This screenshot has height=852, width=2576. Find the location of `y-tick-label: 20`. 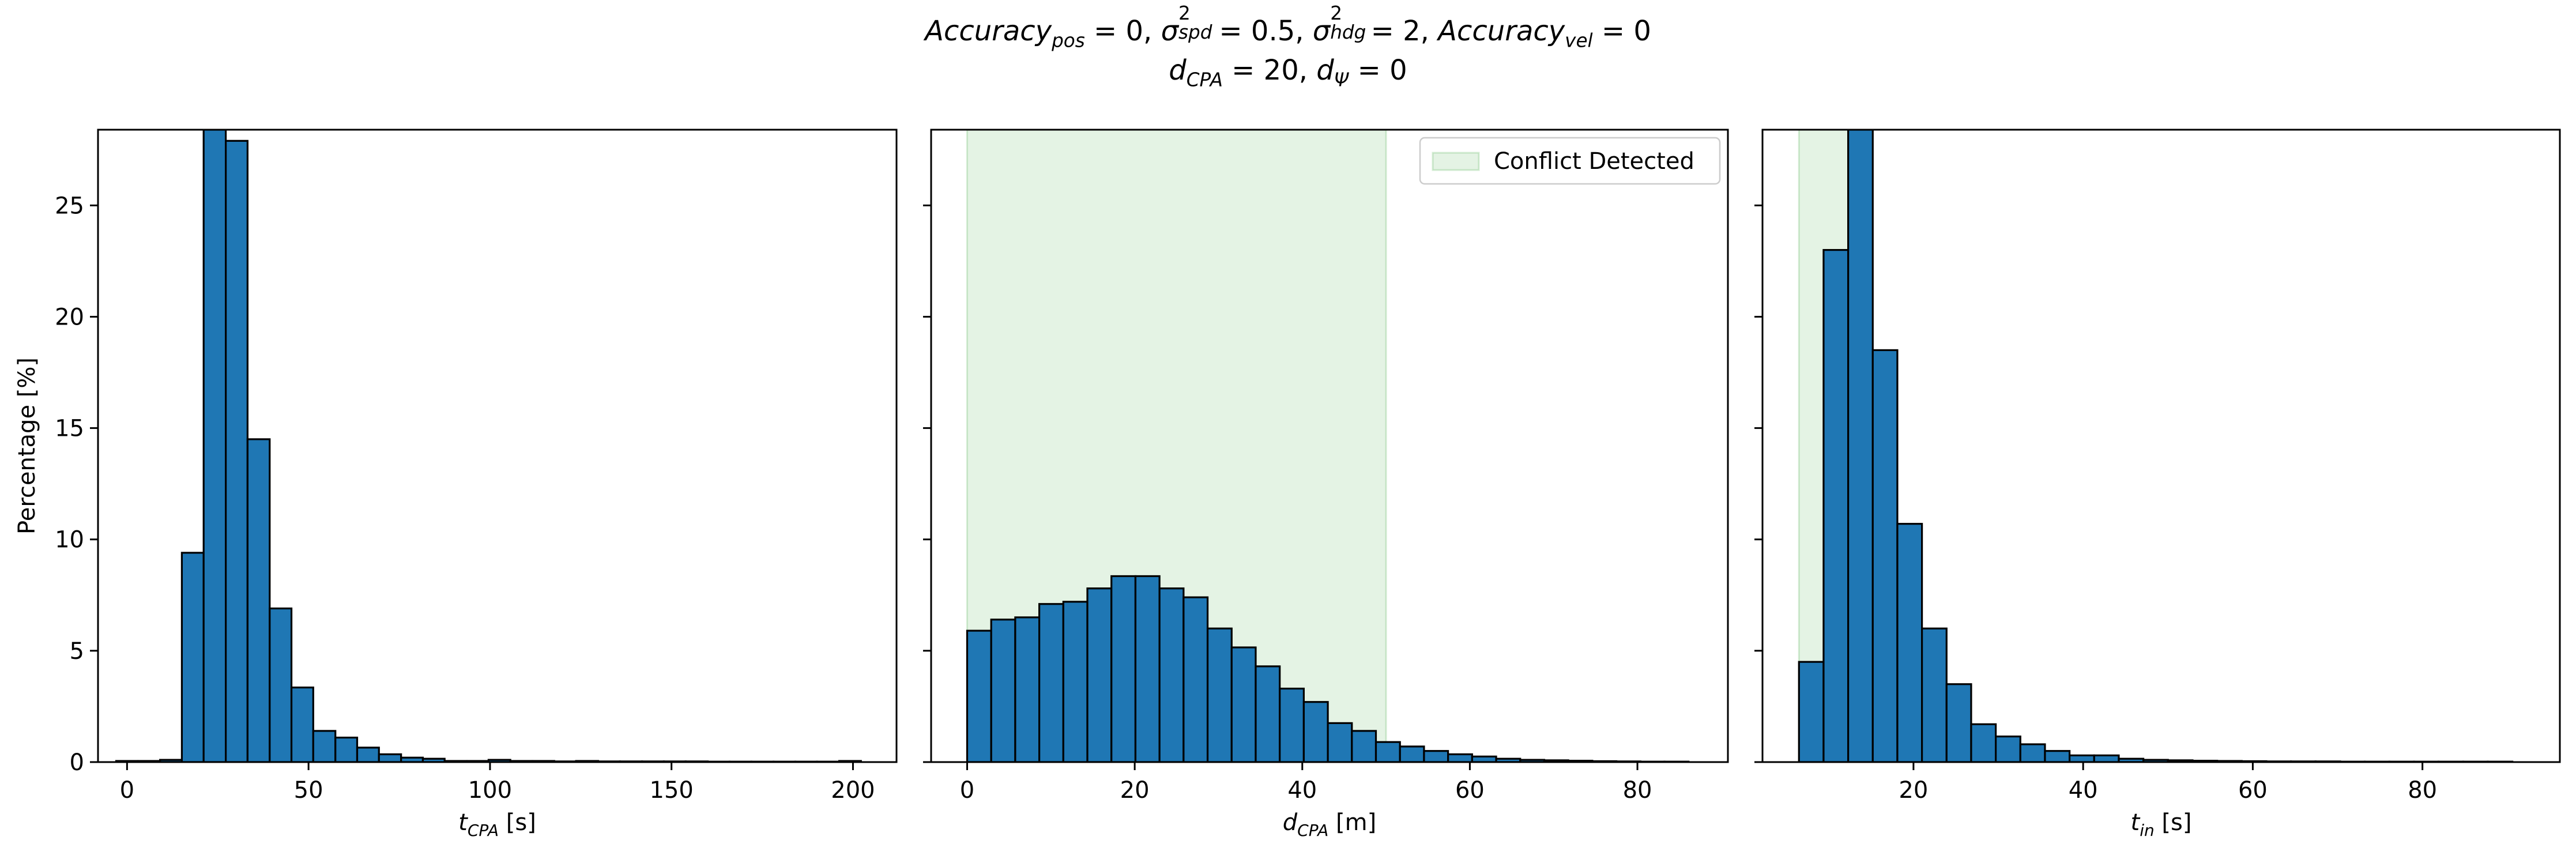

y-tick-label: 20 is located at coordinates (69, 317).